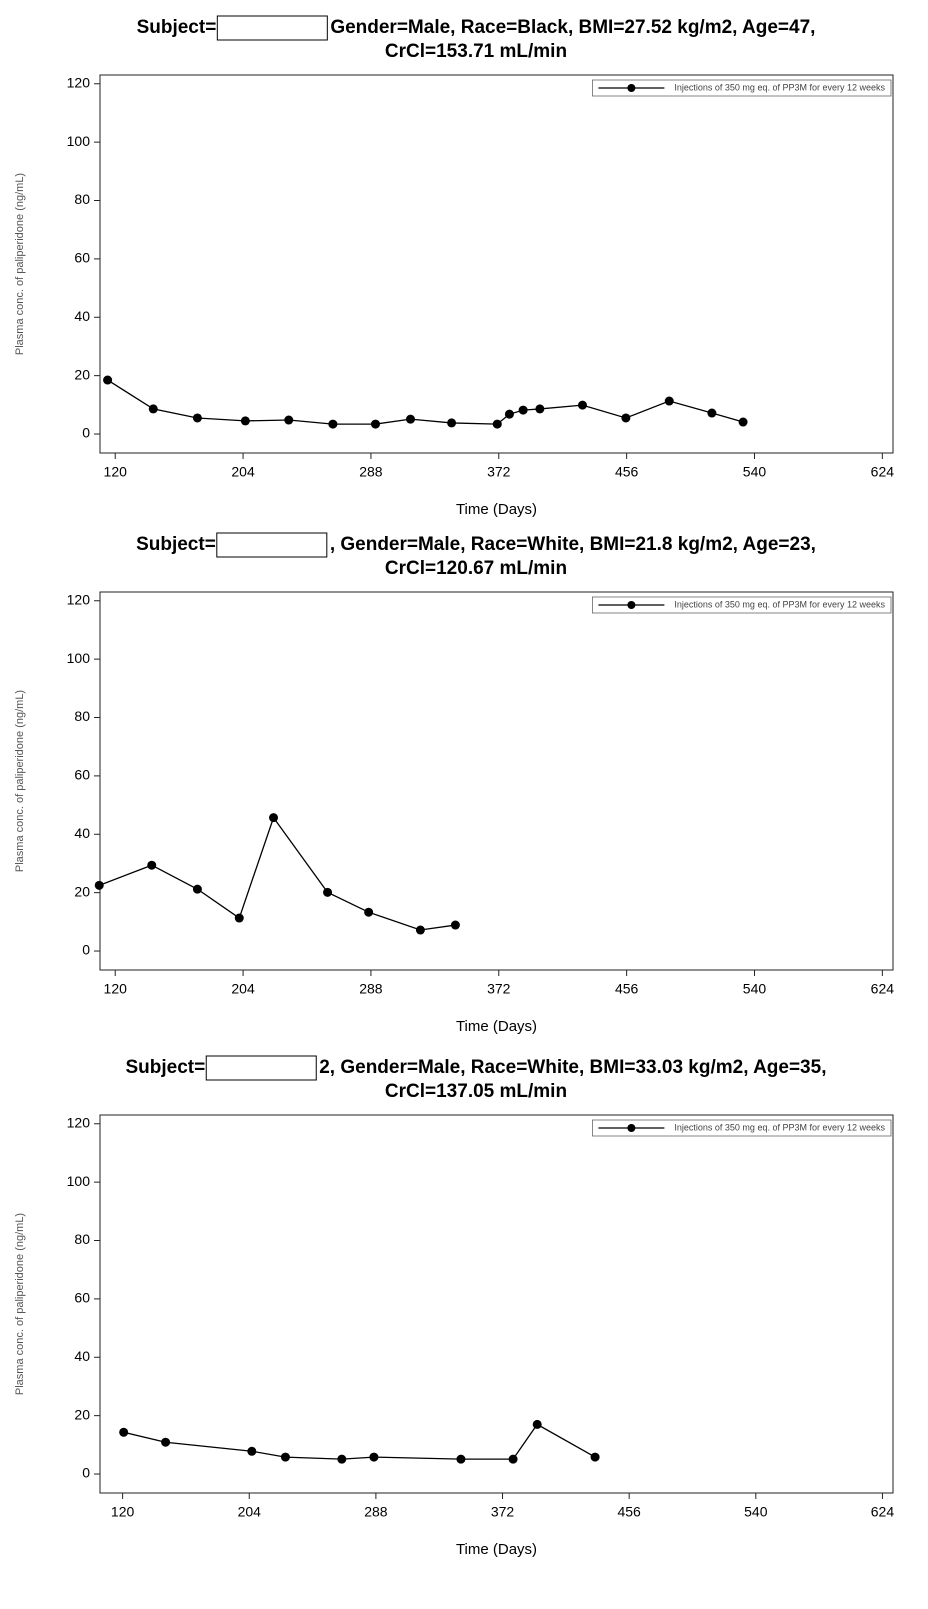  What do you see at coordinates (476, 51) in the screenshot?
I see `chart-subtitle: CrCl=153.71 mL/min` at bounding box center [476, 51].